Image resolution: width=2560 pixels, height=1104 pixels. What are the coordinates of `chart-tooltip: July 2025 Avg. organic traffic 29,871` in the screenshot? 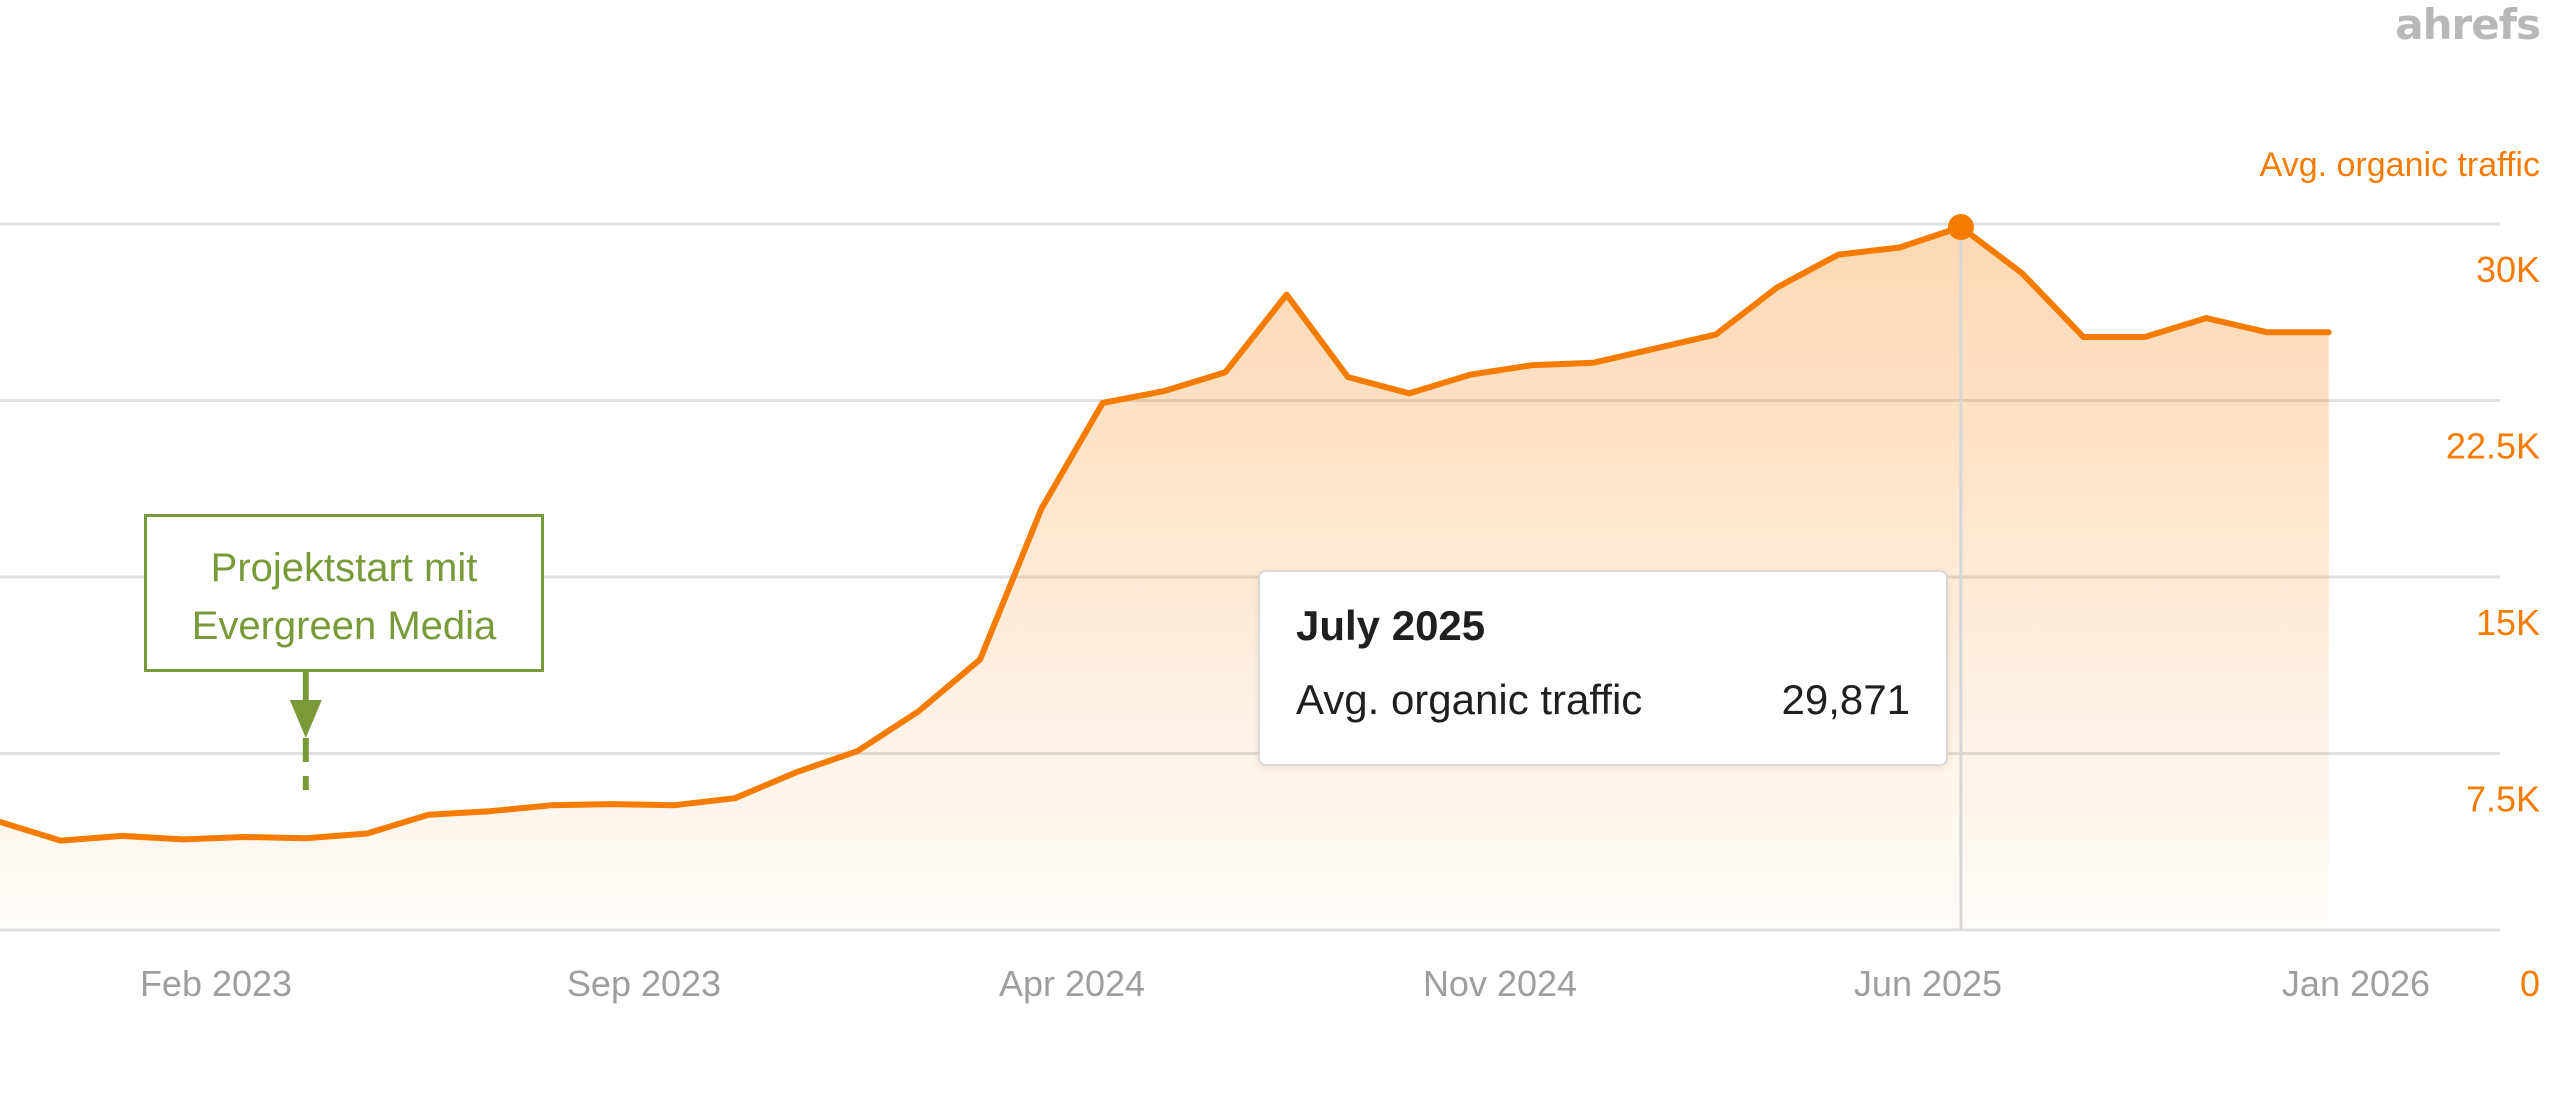 It's located at (1603, 668).